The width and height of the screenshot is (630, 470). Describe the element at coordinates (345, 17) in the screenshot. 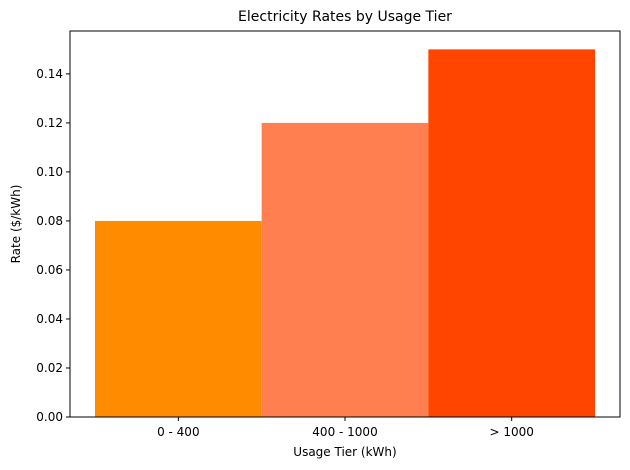

I see `chart-title: Electricity Rates by Usage Tier` at that location.